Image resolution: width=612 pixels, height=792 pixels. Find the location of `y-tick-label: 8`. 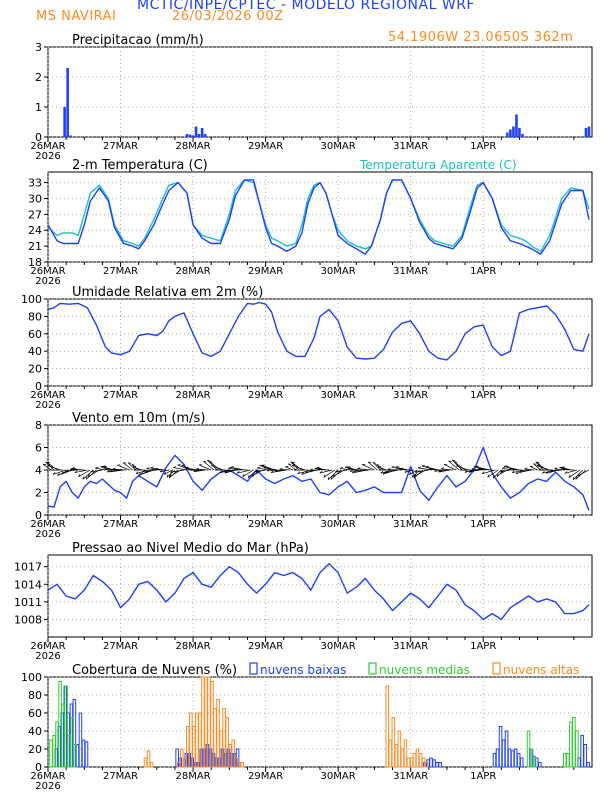

y-tick-label: 8 is located at coordinates (38, 425).